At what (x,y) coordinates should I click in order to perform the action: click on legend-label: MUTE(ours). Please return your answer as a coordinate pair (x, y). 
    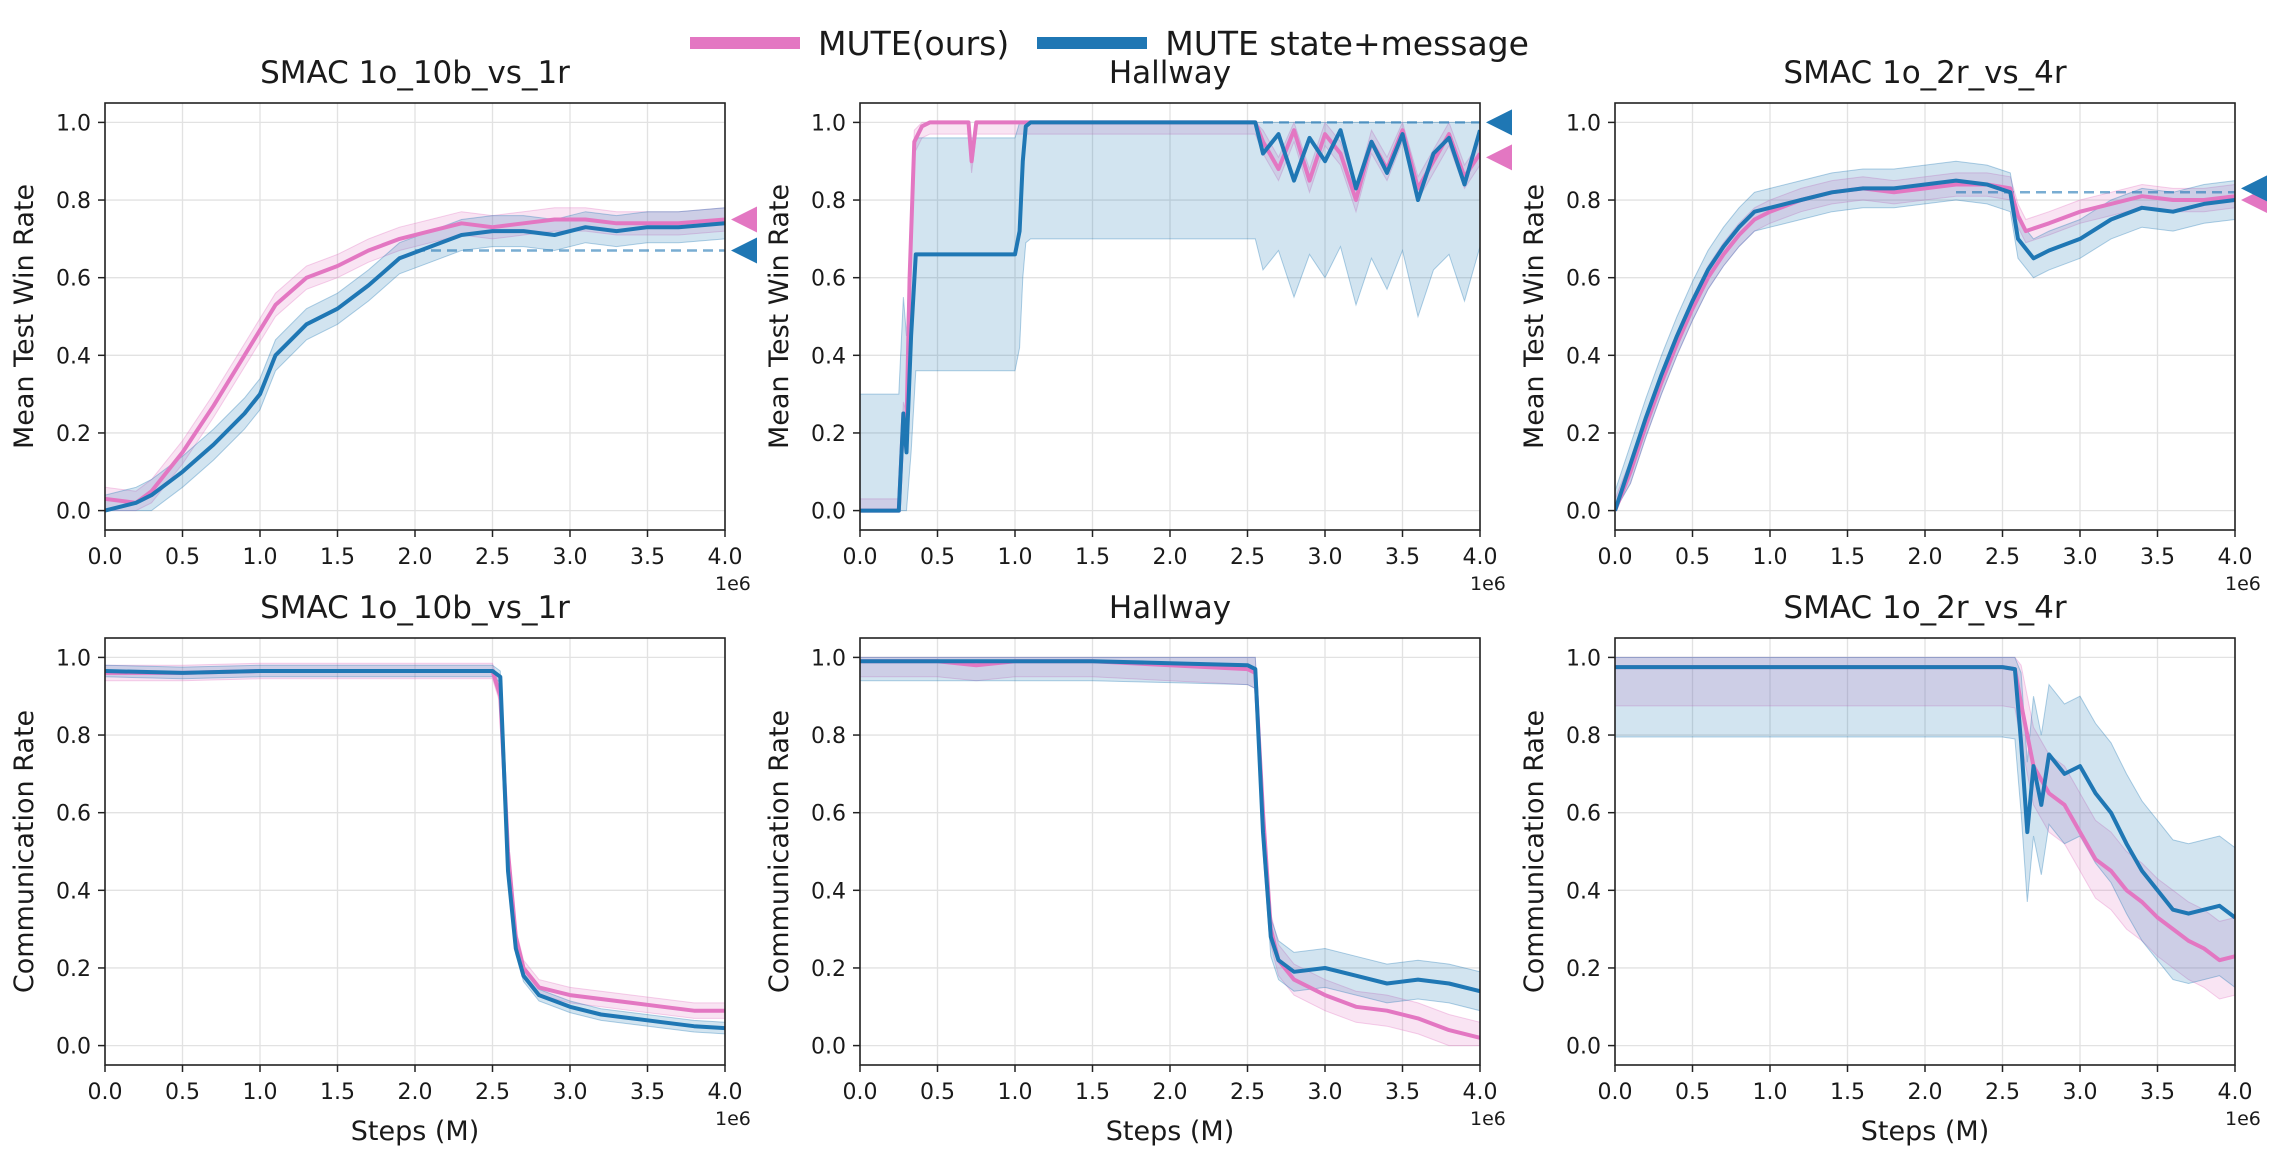
    Looking at the image, I should click on (914, 43).